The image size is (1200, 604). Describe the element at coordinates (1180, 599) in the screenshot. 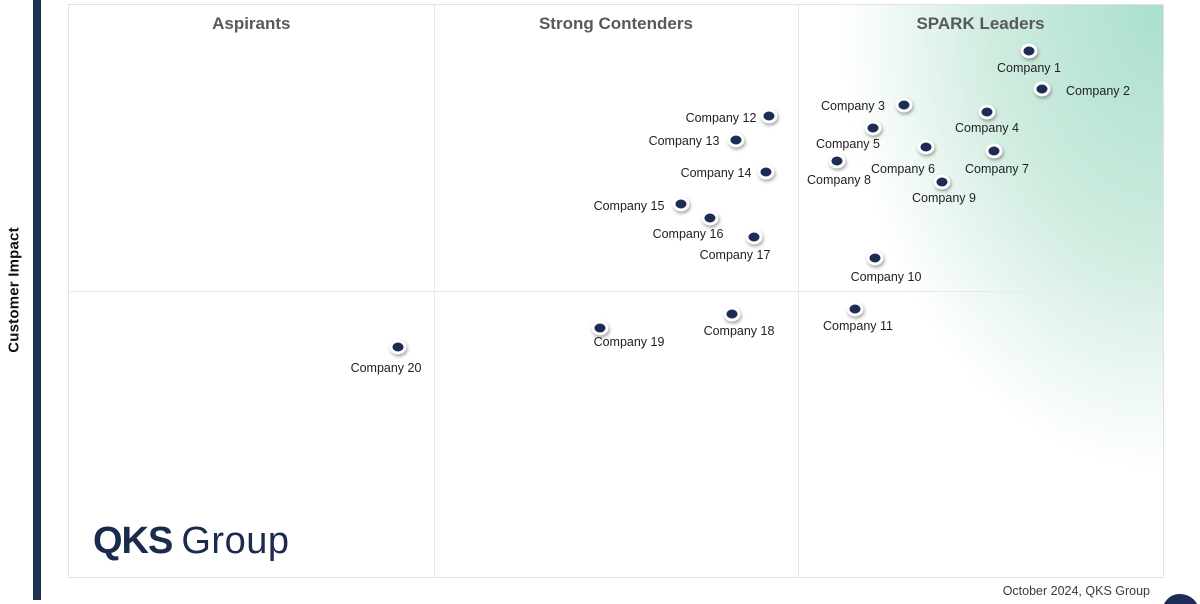

I see `x-axis-arrow-icon` at that location.